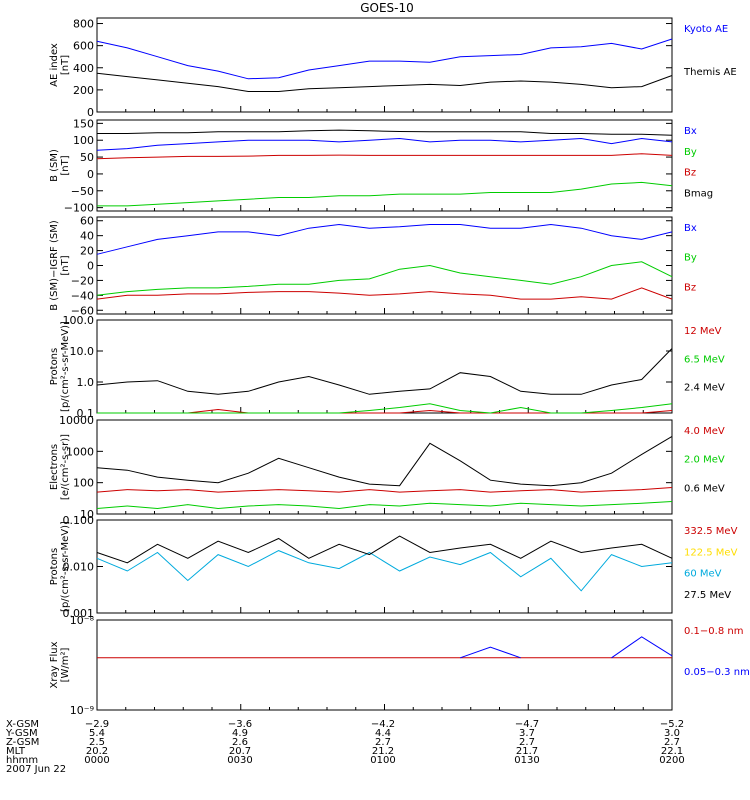 The image size is (750, 800). Describe the element at coordinates (87, 221) in the screenshot. I see `y-tick-label: 60` at that location.